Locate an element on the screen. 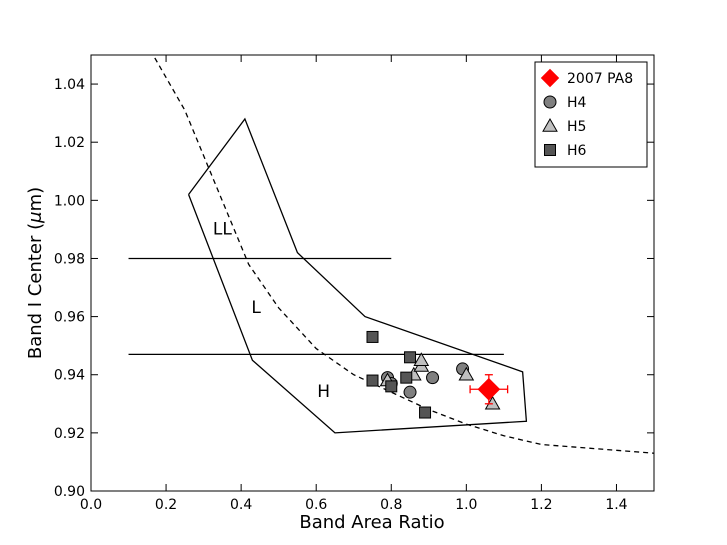  x-tick-label-1: 0.0 is located at coordinates (91, 505).